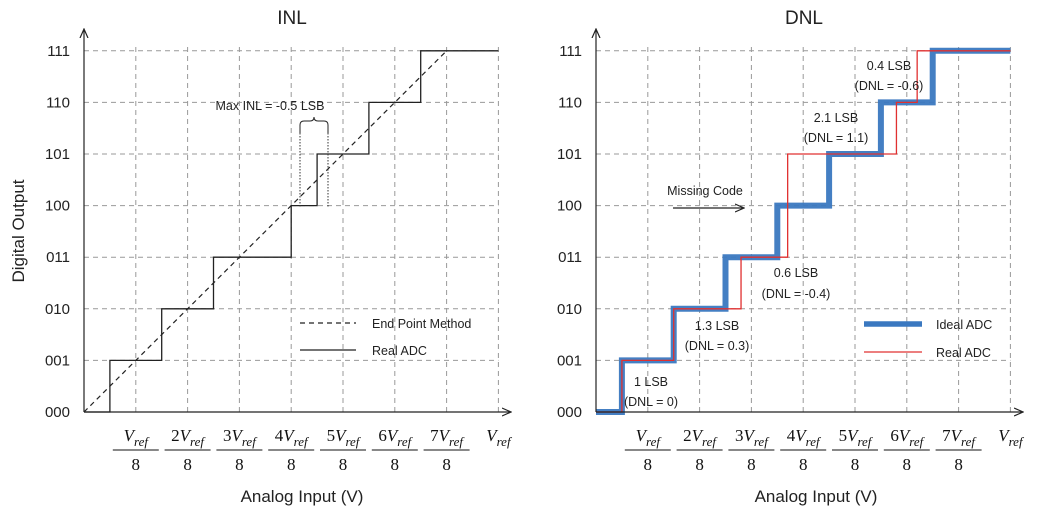 The height and width of the screenshot is (512, 1042). I want to click on inl-legend: End Point Method Real ADC, so click(385, 337).